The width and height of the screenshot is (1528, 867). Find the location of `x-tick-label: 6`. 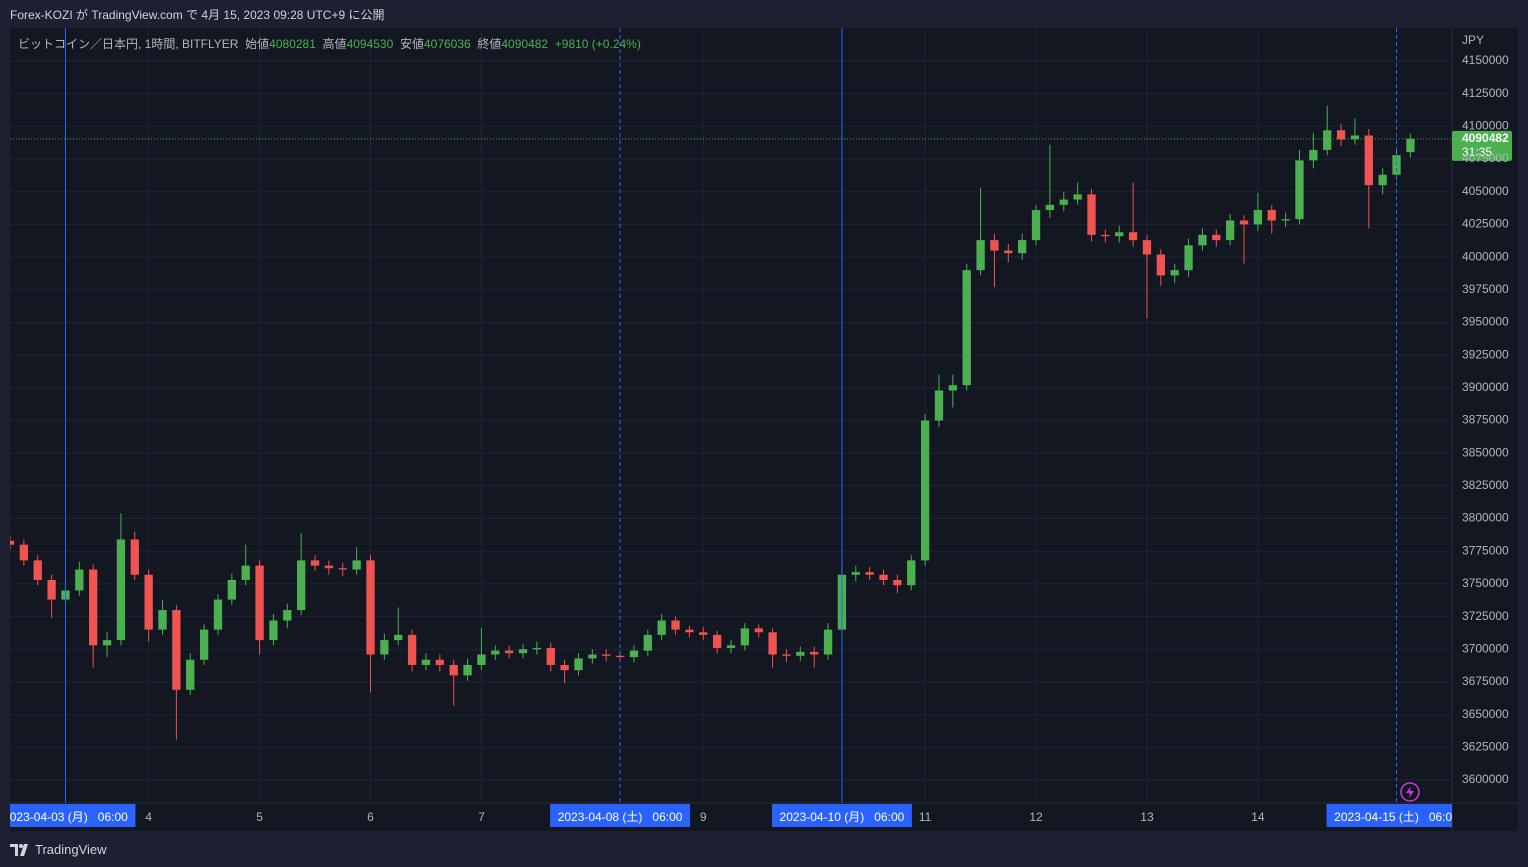

x-tick-label: 6 is located at coordinates (370, 817).